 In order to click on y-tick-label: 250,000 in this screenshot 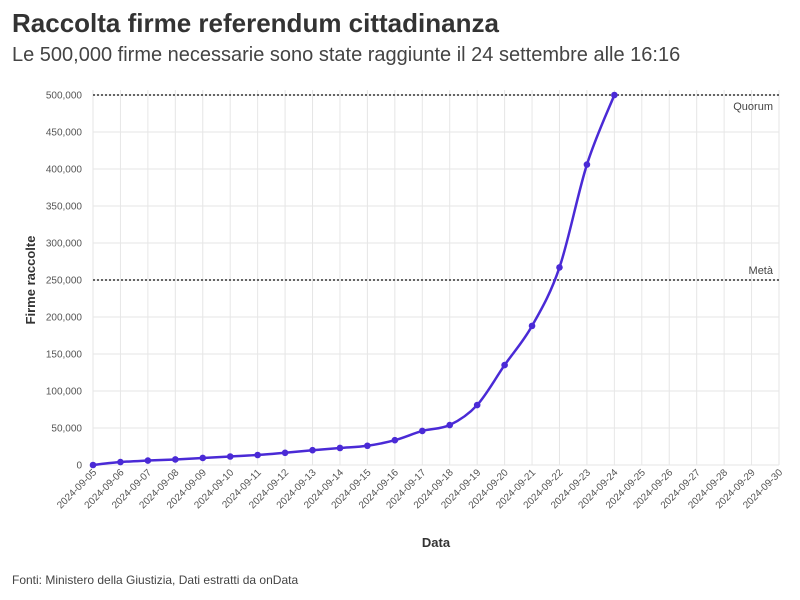, I will do `click(64, 281)`.